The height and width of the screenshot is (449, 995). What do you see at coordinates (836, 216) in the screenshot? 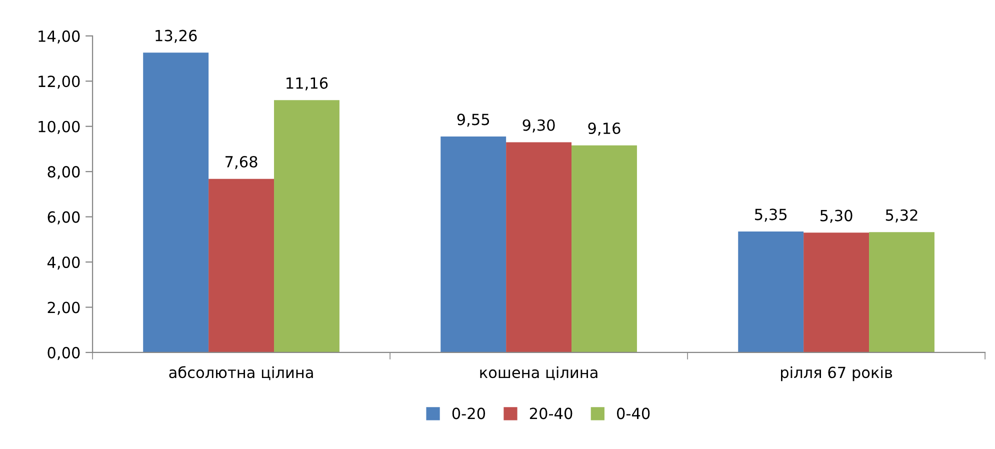
I see `data-label: 5,30` at bounding box center [836, 216].